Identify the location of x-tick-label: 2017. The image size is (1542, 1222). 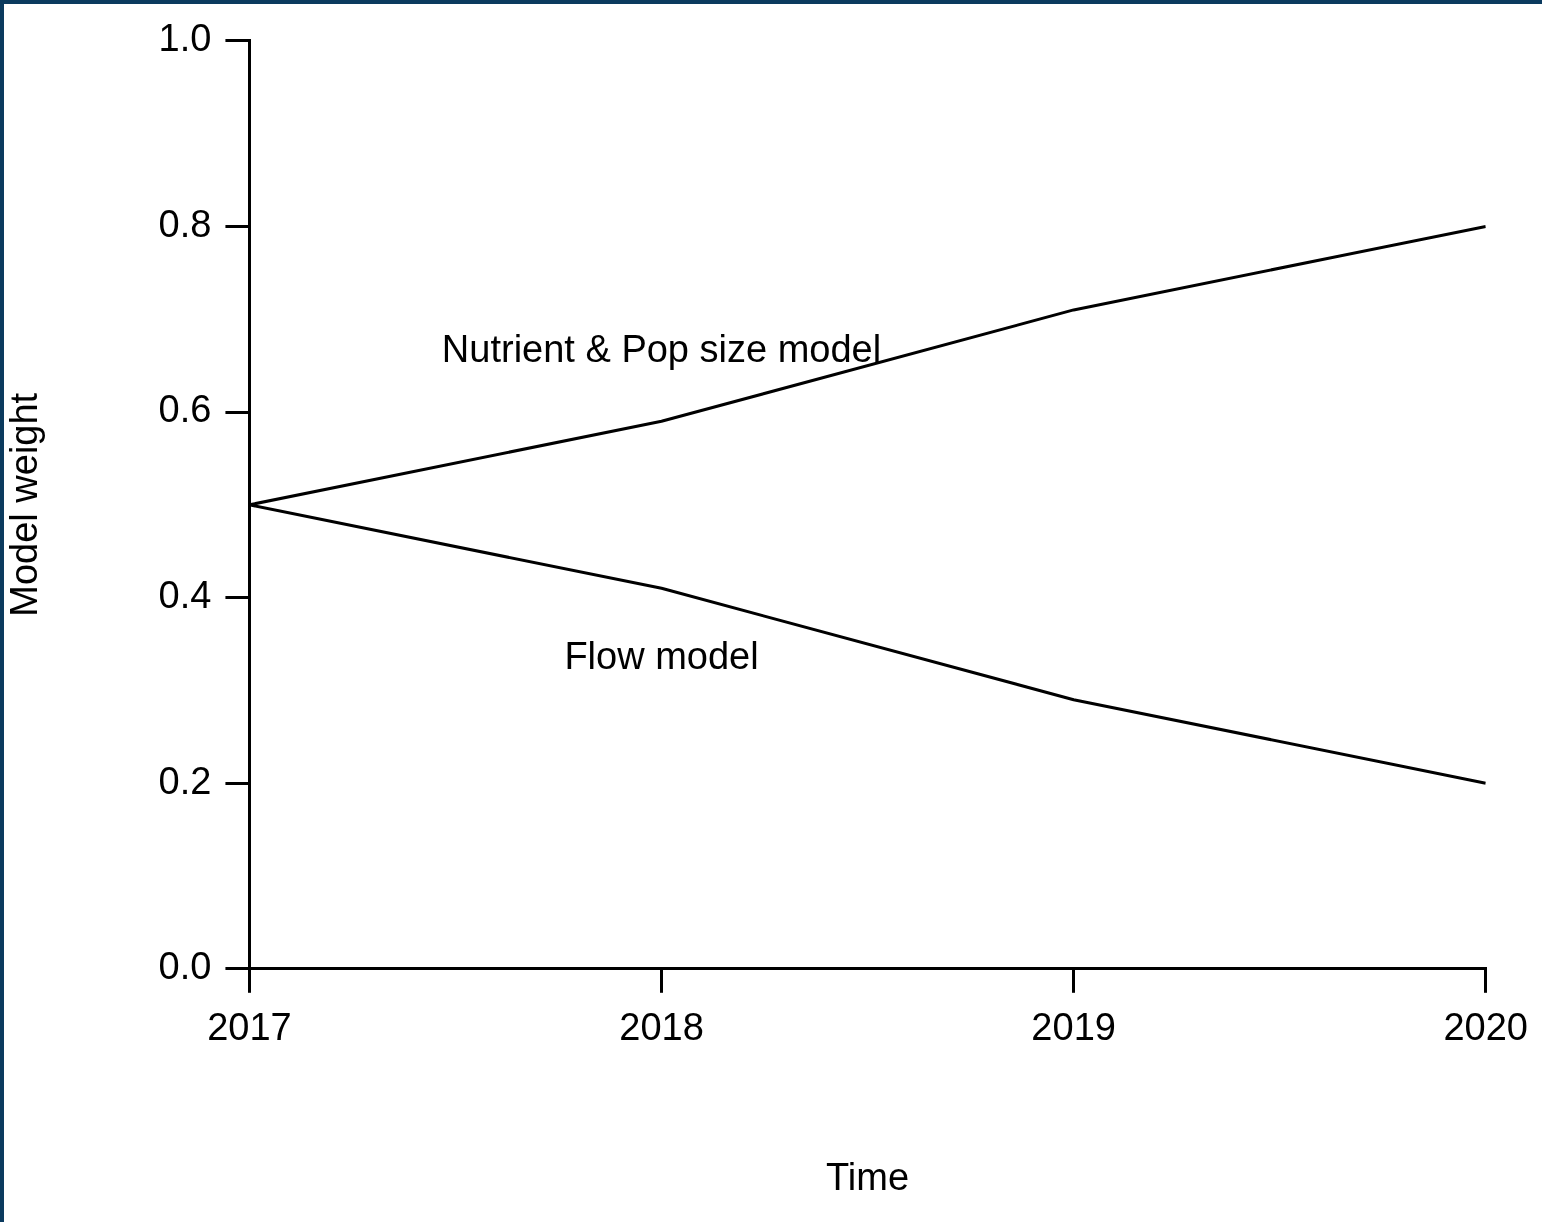
(249, 1027).